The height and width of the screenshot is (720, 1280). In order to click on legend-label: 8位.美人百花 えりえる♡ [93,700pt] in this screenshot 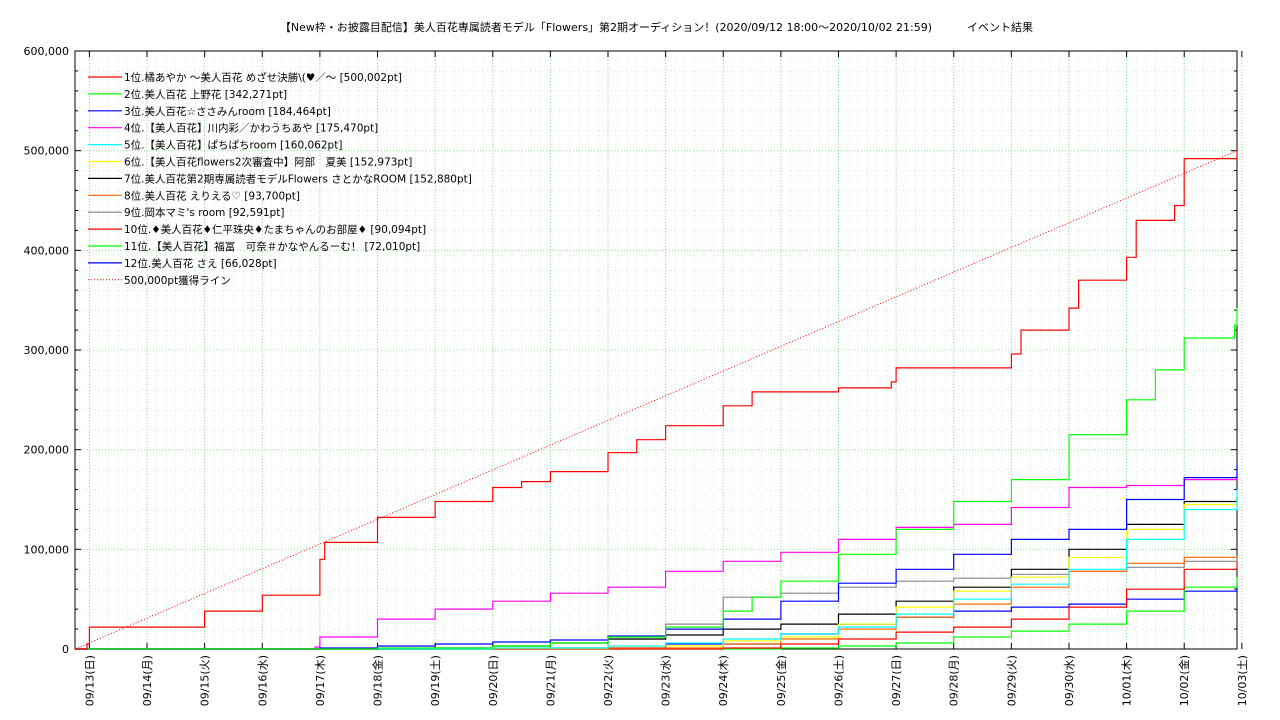, I will do `click(212, 195)`.